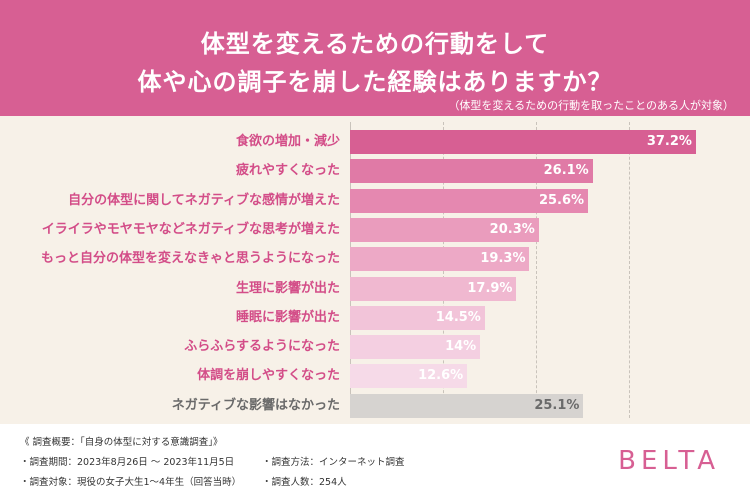 Image resolution: width=750 pixels, height=500 pixels. Describe the element at coordinates (127, 462) in the screenshot. I see `survey-period: ・調査期間：2023年8月26日 ～ 2023年11月5日` at that location.